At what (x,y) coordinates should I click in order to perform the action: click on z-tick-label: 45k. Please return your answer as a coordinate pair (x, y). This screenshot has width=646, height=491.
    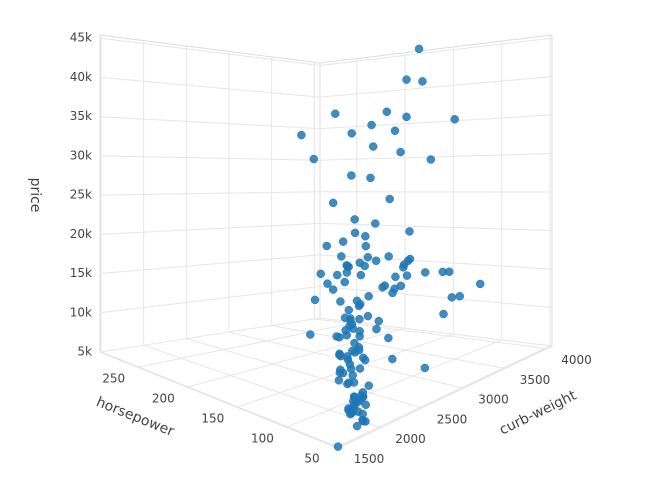
    Looking at the image, I should click on (81, 38).